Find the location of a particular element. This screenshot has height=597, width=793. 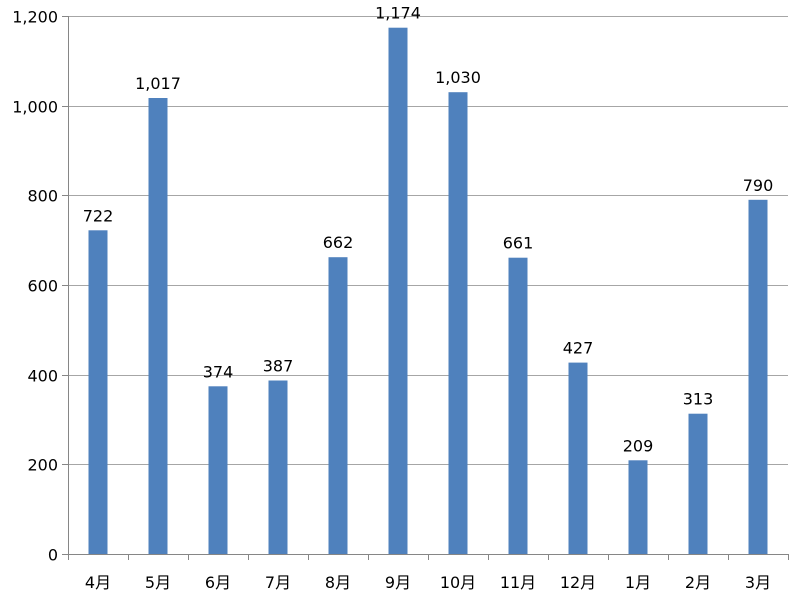

x-tick-label: 8月 is located at coordinates (338, 582).